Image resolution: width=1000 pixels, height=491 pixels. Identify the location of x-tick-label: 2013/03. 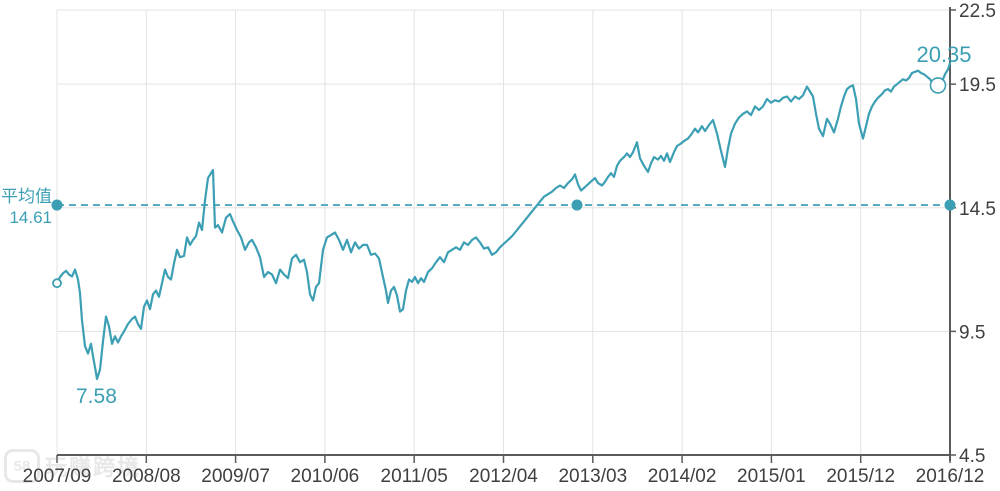
(592, 476).